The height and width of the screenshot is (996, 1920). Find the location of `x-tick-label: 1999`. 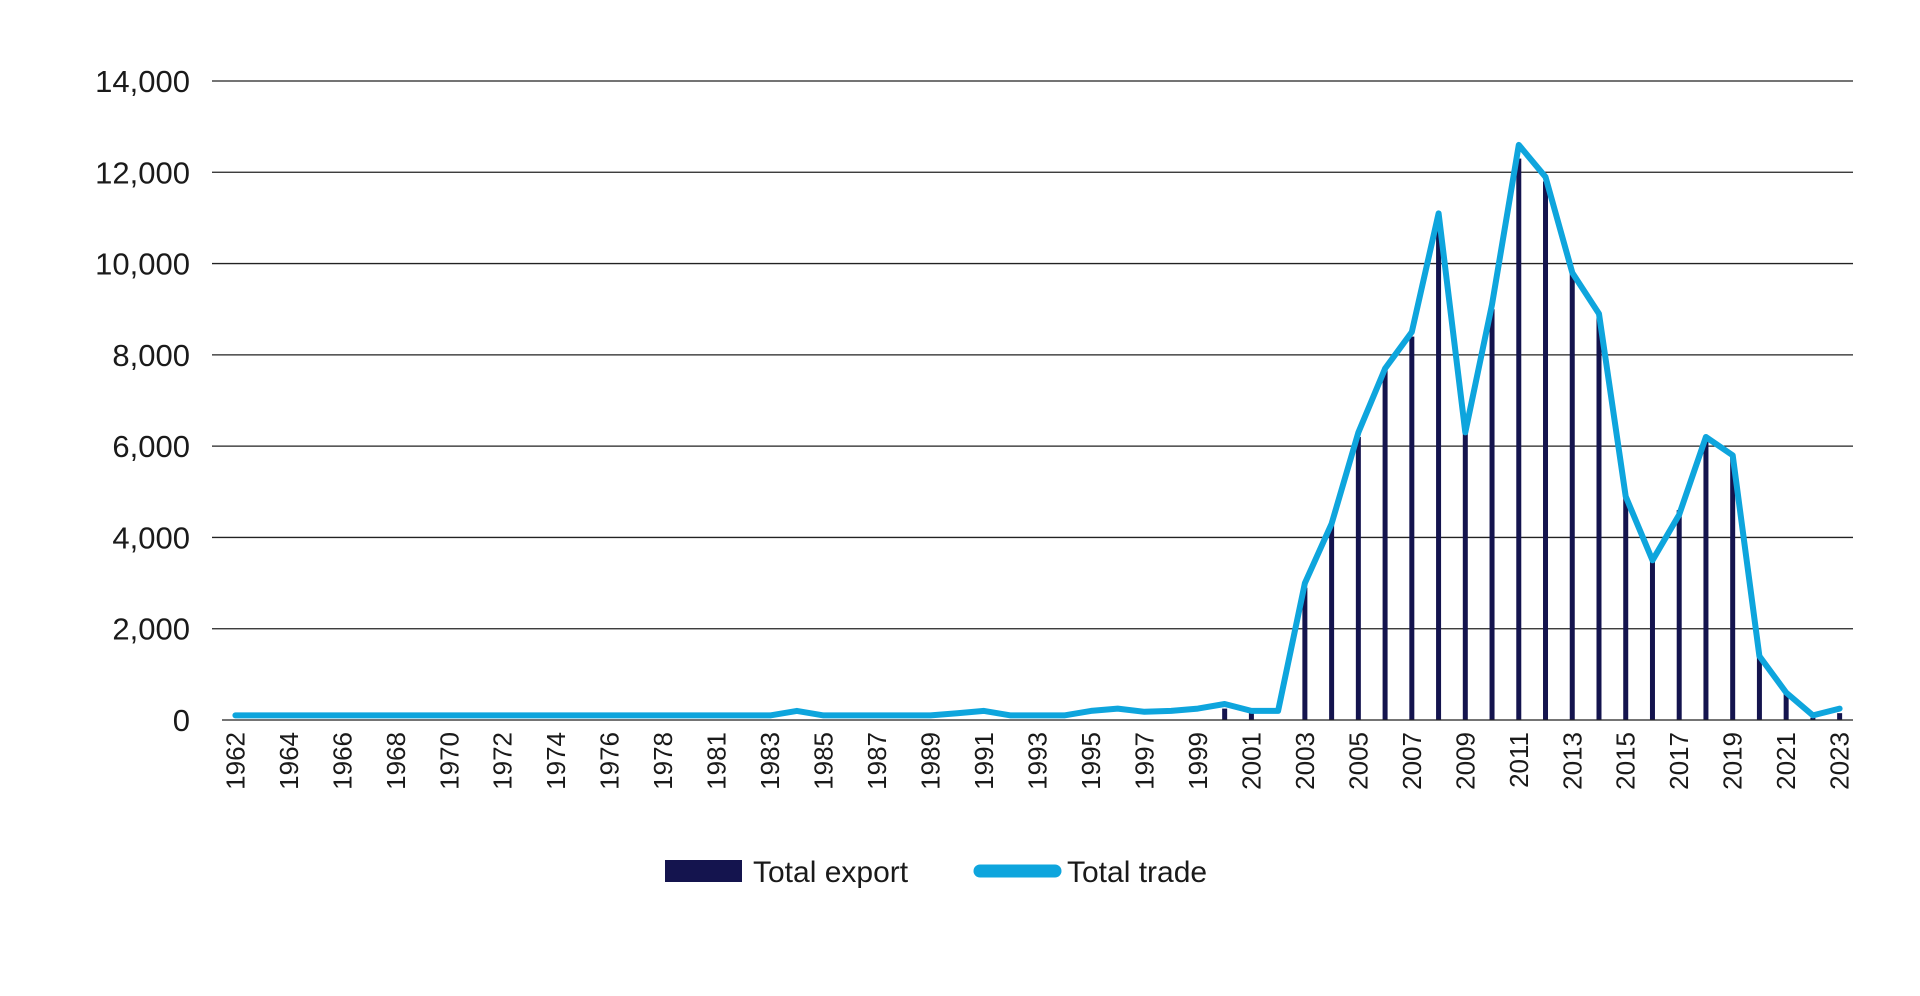

x-tick-label: 1999 is located at coordinates (1198, 761).